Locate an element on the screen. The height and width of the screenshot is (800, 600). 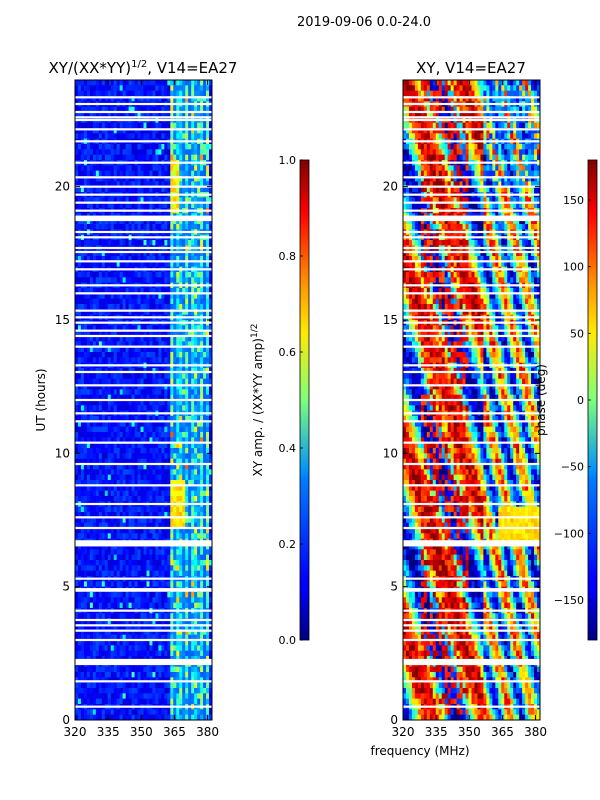
colorbar-tick-label: 0.6 is located at coordinates (288, 352).